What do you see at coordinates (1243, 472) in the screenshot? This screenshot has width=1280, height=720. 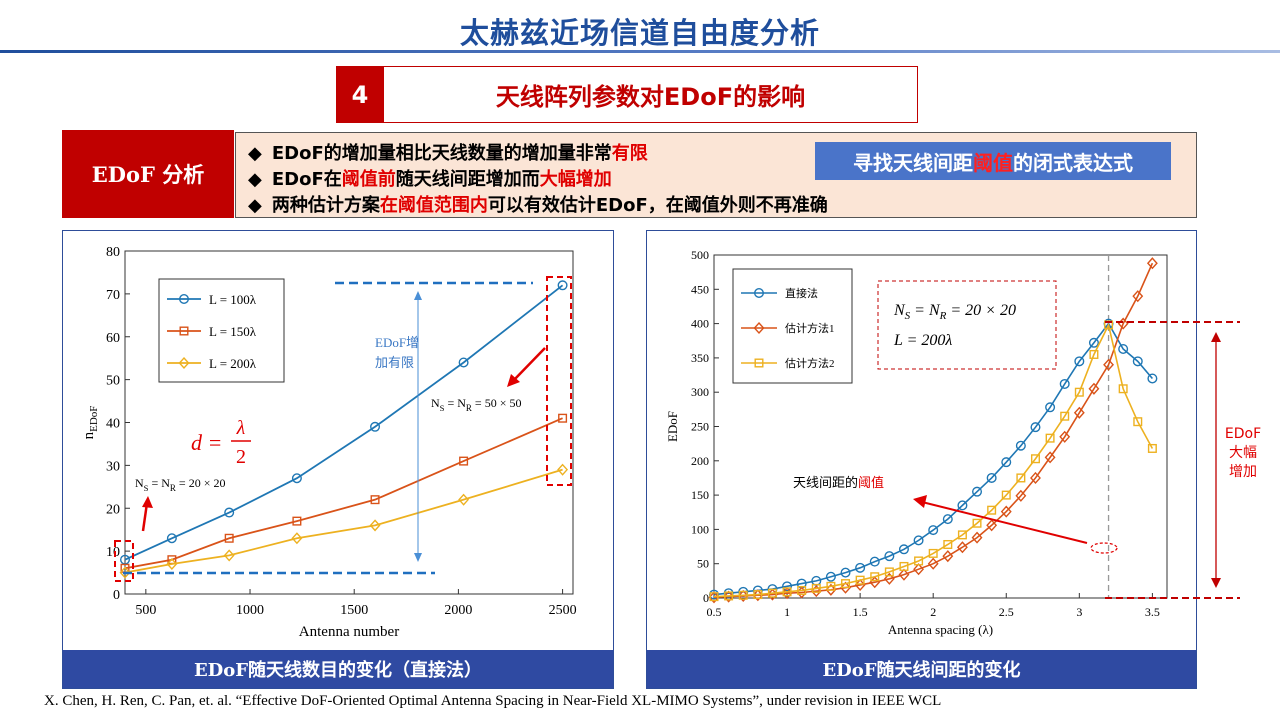 I see `edof-increase-line3: 增加` at bounding box center [1243, 472].